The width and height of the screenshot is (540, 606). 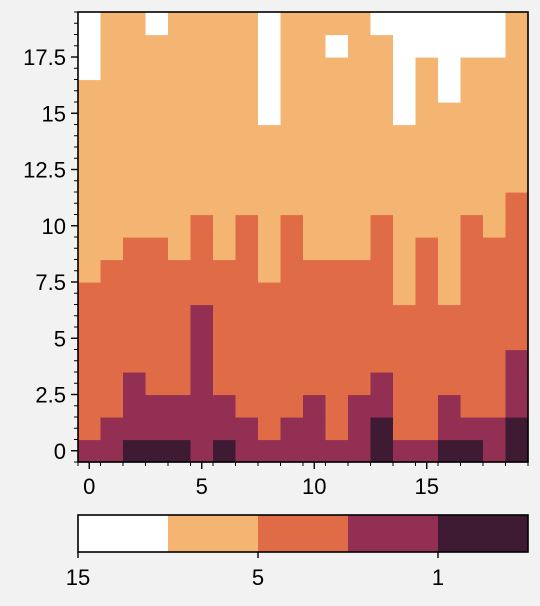 I want to click on colorbar-tick-label: 1, so click(x=438, y=577).